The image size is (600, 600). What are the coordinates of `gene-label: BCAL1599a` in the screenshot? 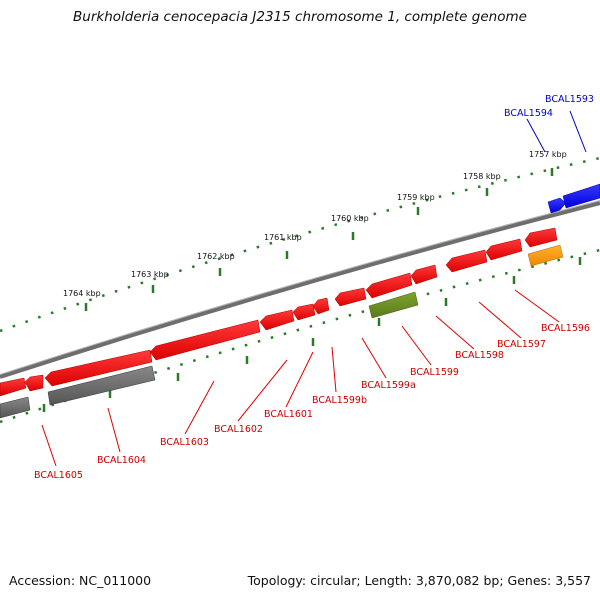 It's located at (388, 385).